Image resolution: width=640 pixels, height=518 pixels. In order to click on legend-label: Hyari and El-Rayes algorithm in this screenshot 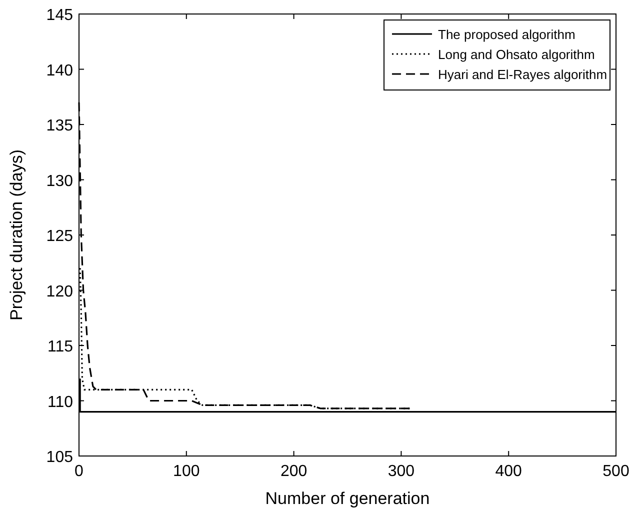, I will do `click(523, 74)`.